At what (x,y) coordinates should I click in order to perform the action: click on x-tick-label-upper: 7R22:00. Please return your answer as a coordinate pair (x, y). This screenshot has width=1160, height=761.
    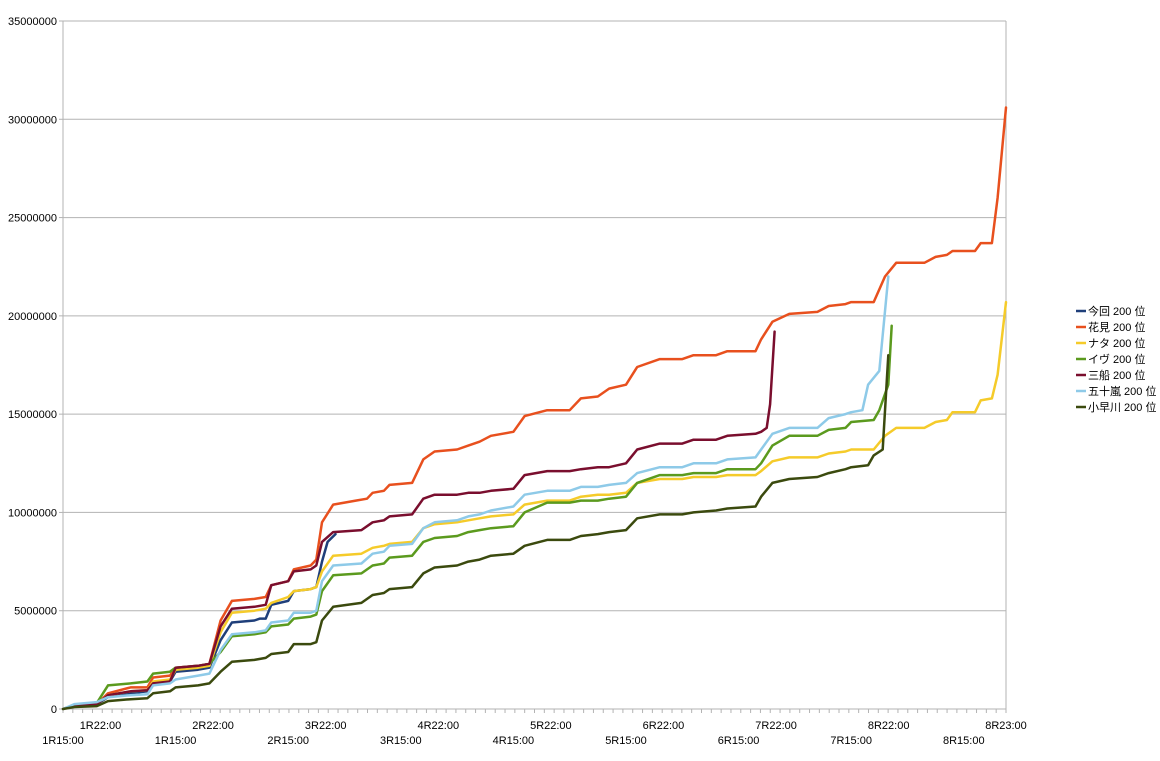
    Looking at the image, I should click on (776, 726).